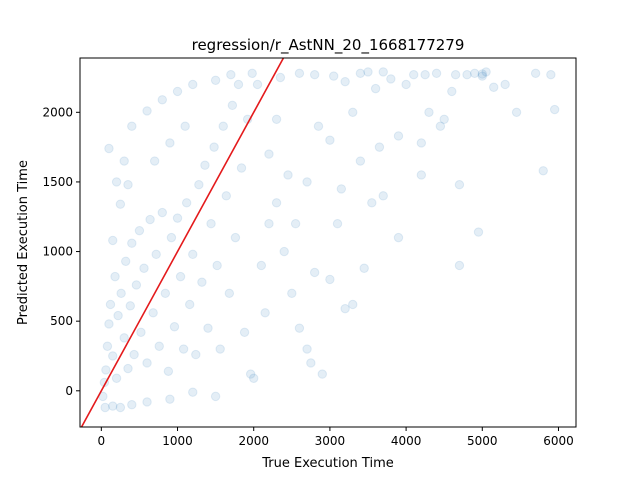 The width and height of the screenshot is (640, 480). I want to click on y-tick-label: 500, so click(61, 321).